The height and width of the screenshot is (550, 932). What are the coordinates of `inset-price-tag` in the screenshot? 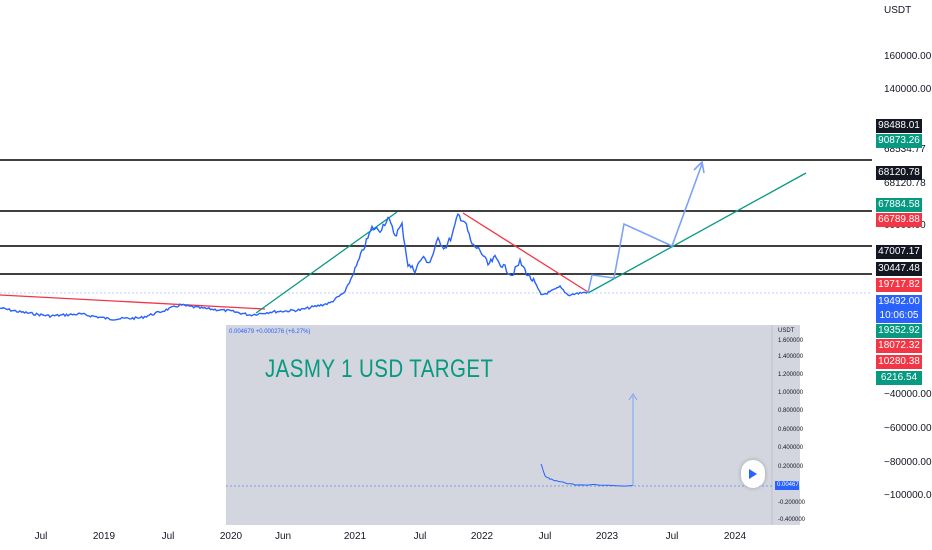 It's located at (787, 485).